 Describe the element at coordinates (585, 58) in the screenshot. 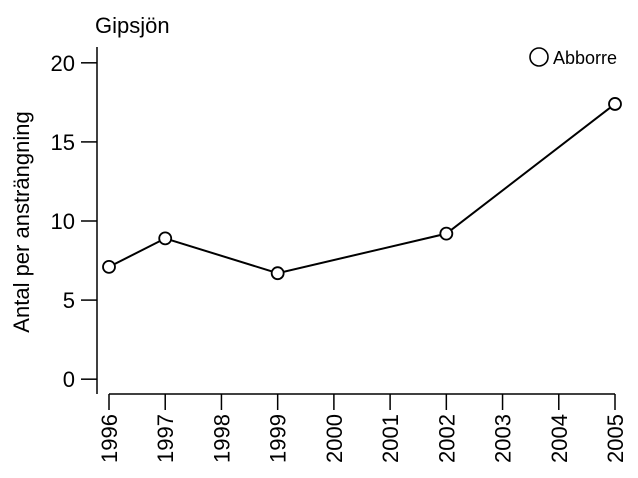

I see `legend-label: Abborre` at that location.